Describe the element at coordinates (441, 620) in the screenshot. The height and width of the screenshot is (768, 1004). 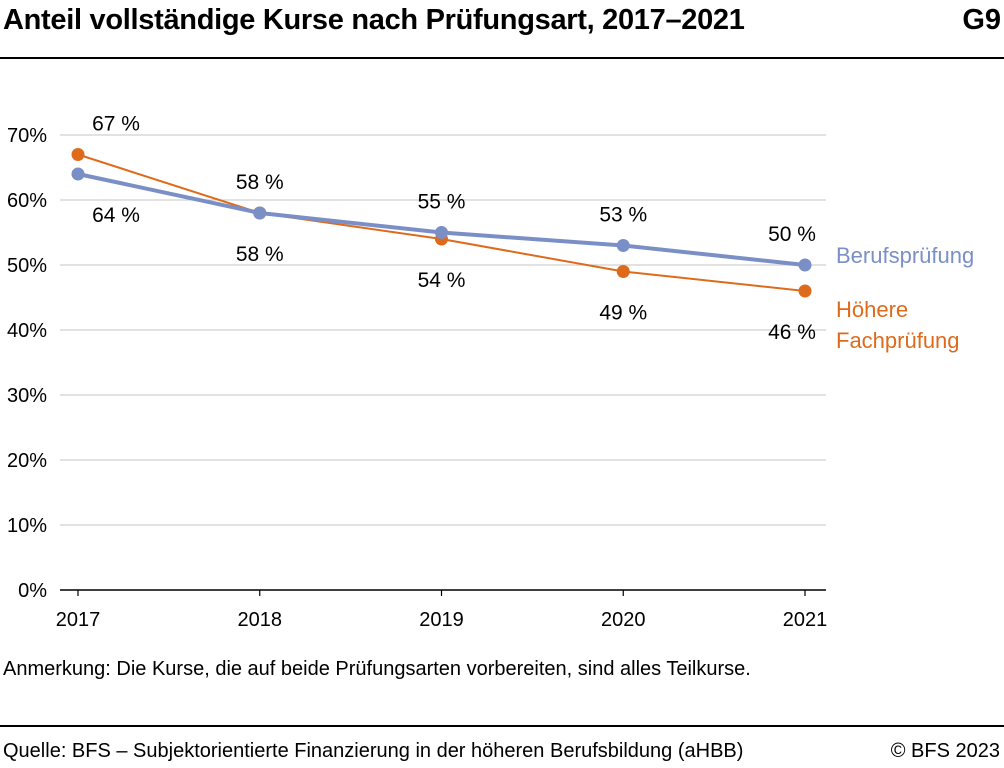
I see `x-tick-label: 2019` at that location.